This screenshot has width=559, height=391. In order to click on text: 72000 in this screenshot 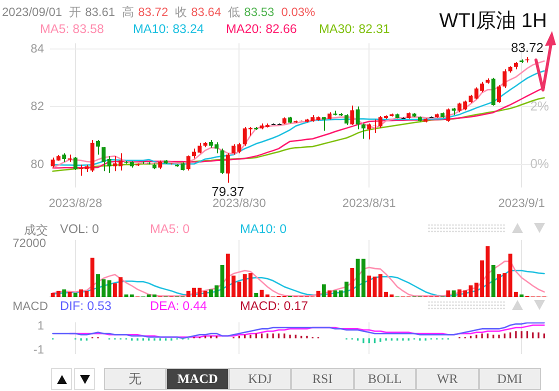, I will do `click(29, 243)`.